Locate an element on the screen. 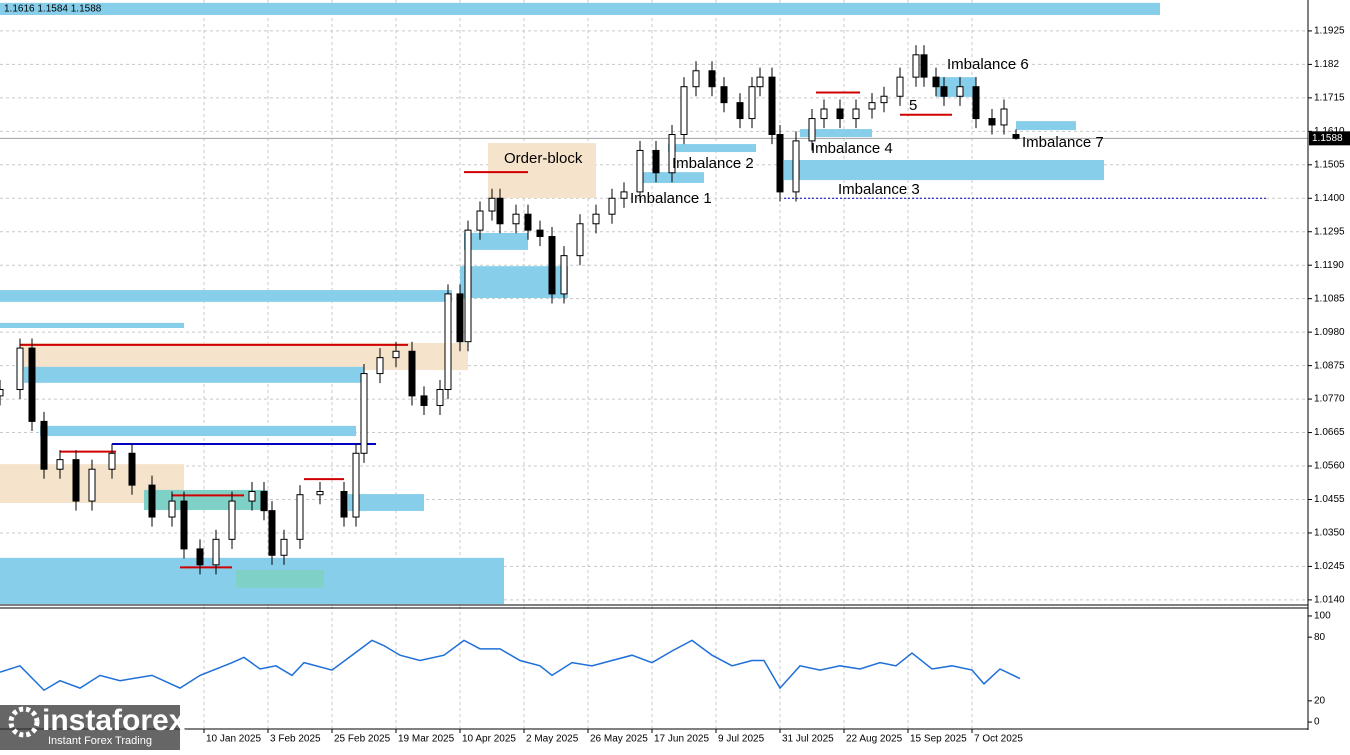 This screenshot has width=1350, height=755. annotation: Imbalance 4 is located at coordinates (852, 148).